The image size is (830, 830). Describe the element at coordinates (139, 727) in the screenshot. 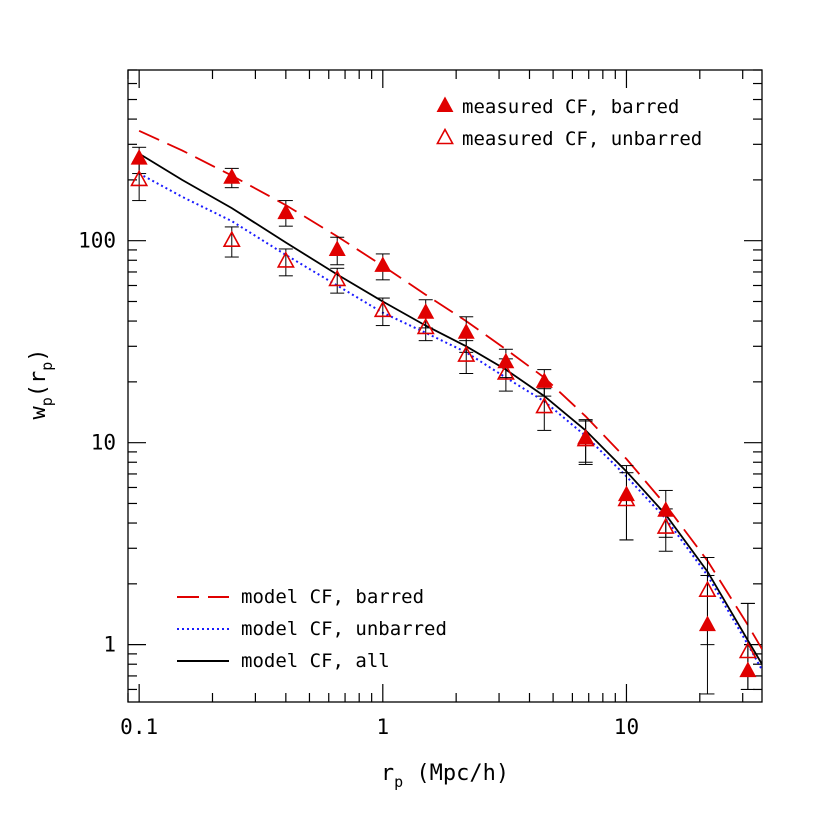

I see `x-tick-label: 0.1` at that location.